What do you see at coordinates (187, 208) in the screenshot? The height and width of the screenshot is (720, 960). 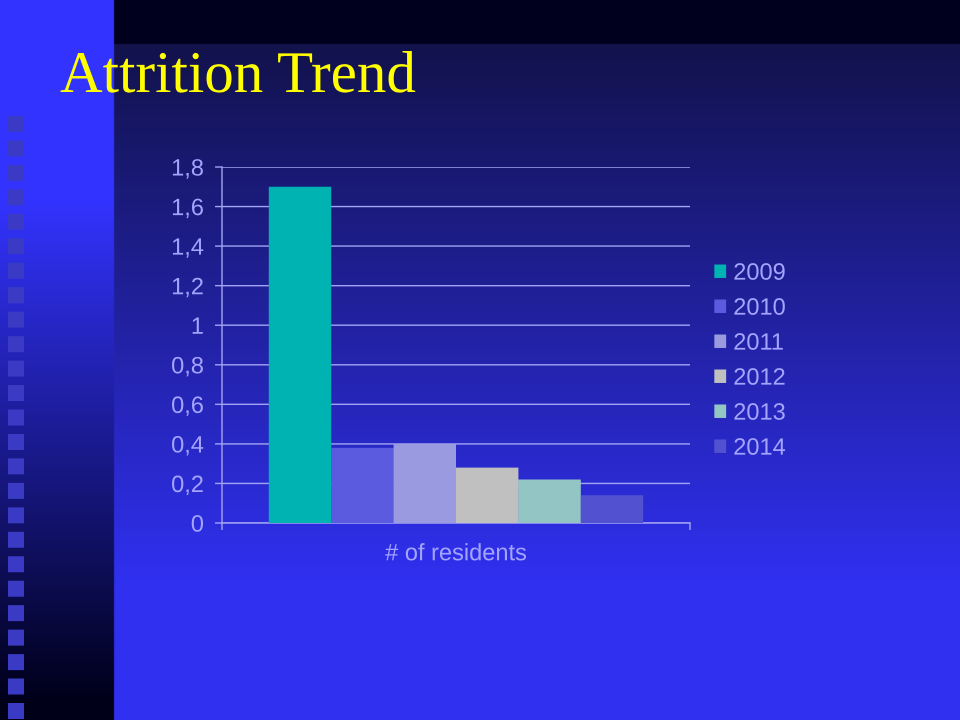 I see `y-tick-label: 1,6` at bounding box center [187, 208].